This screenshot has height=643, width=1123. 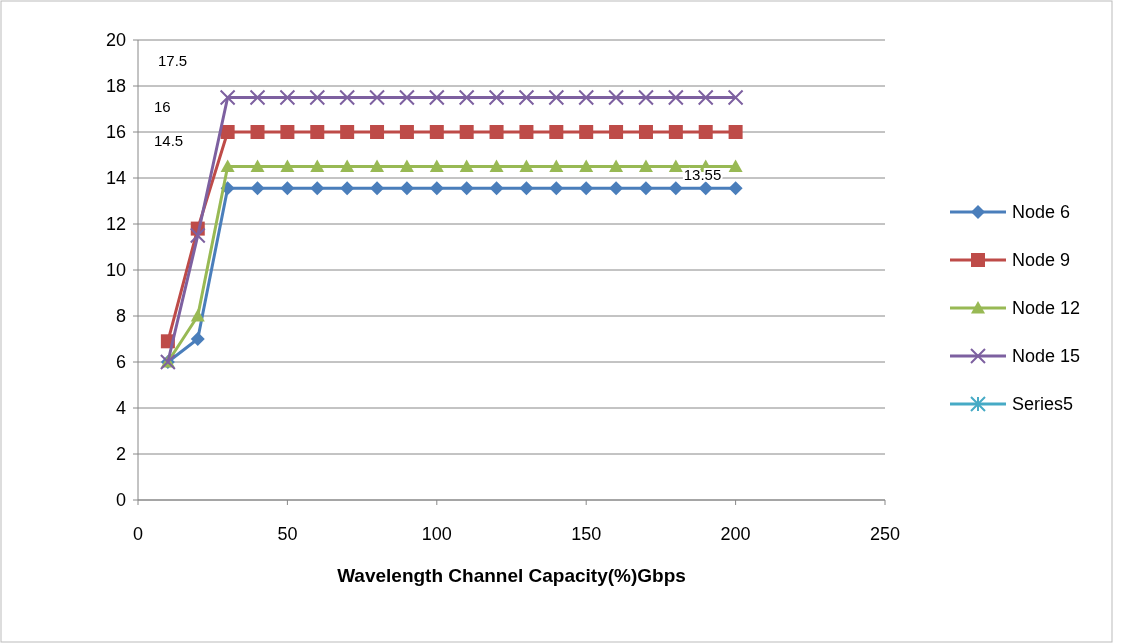 I want to click on y-tick-label: 18, so click(x=115, y=86).